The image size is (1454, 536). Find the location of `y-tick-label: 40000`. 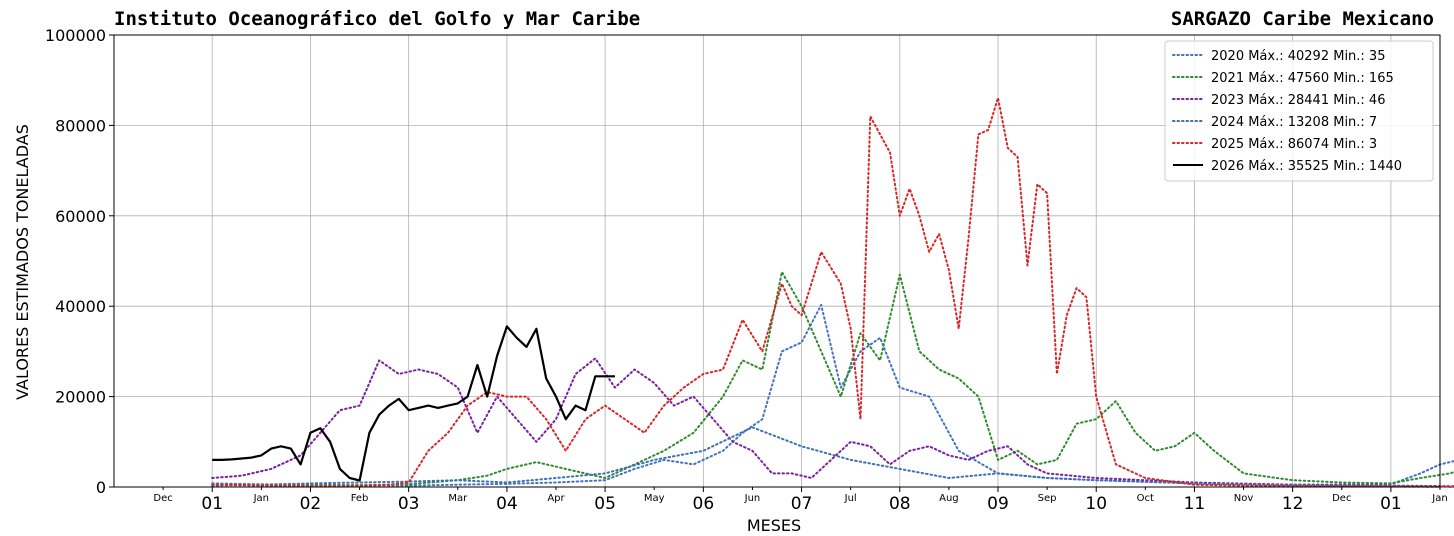

y-tick-label: 40000 is located at coordinates (80, 306).